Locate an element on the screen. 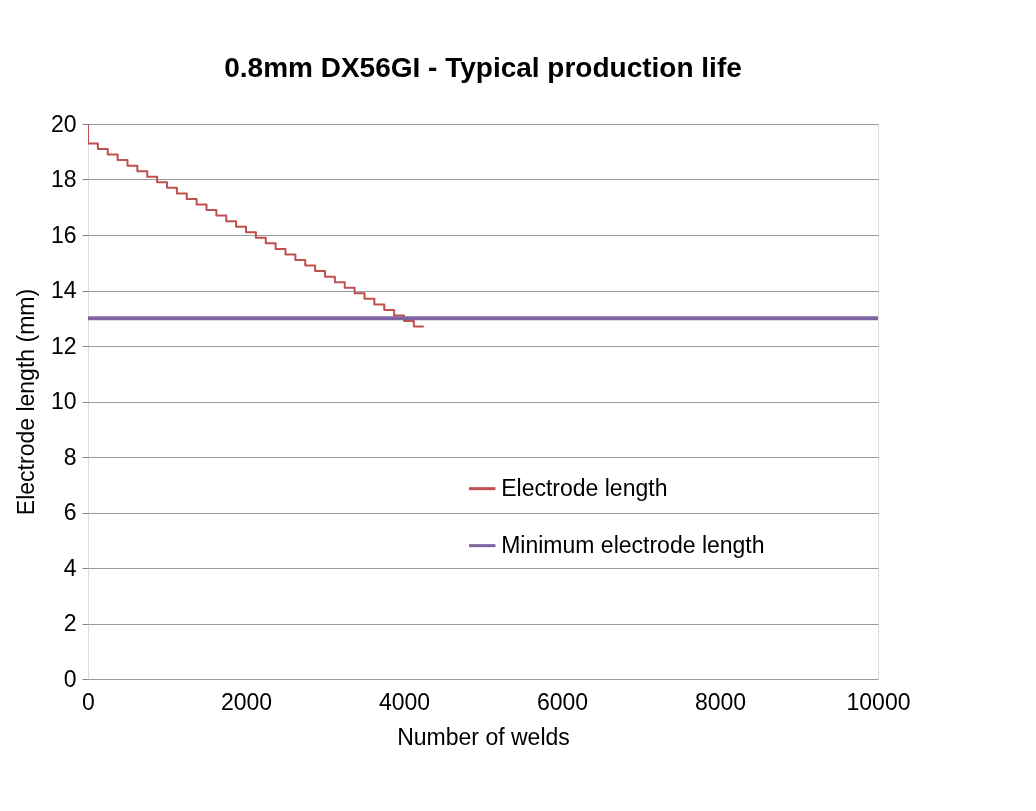  y-tick-label: 16 is located at coordinates (63, 234).